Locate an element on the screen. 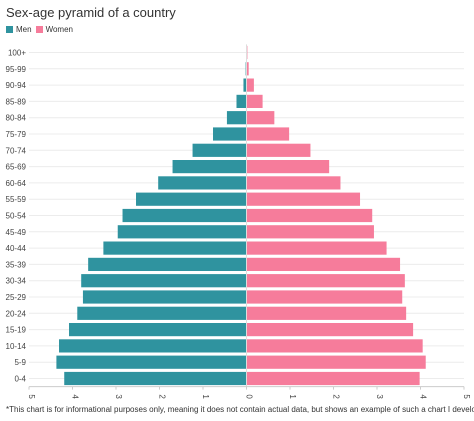  legend: Men Women is located at coordinates (39, 29).